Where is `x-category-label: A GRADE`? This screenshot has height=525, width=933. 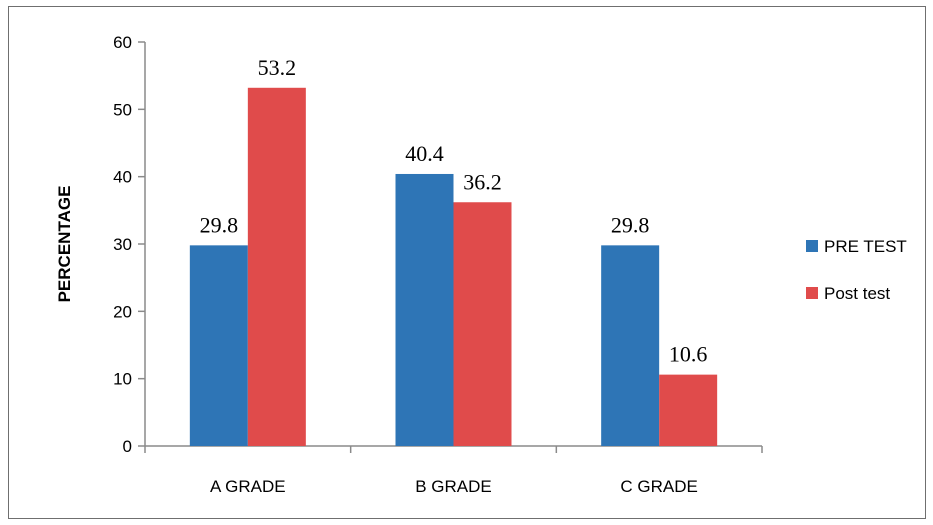 x-category-label: A GRADE is located at coordinates (248, 486).